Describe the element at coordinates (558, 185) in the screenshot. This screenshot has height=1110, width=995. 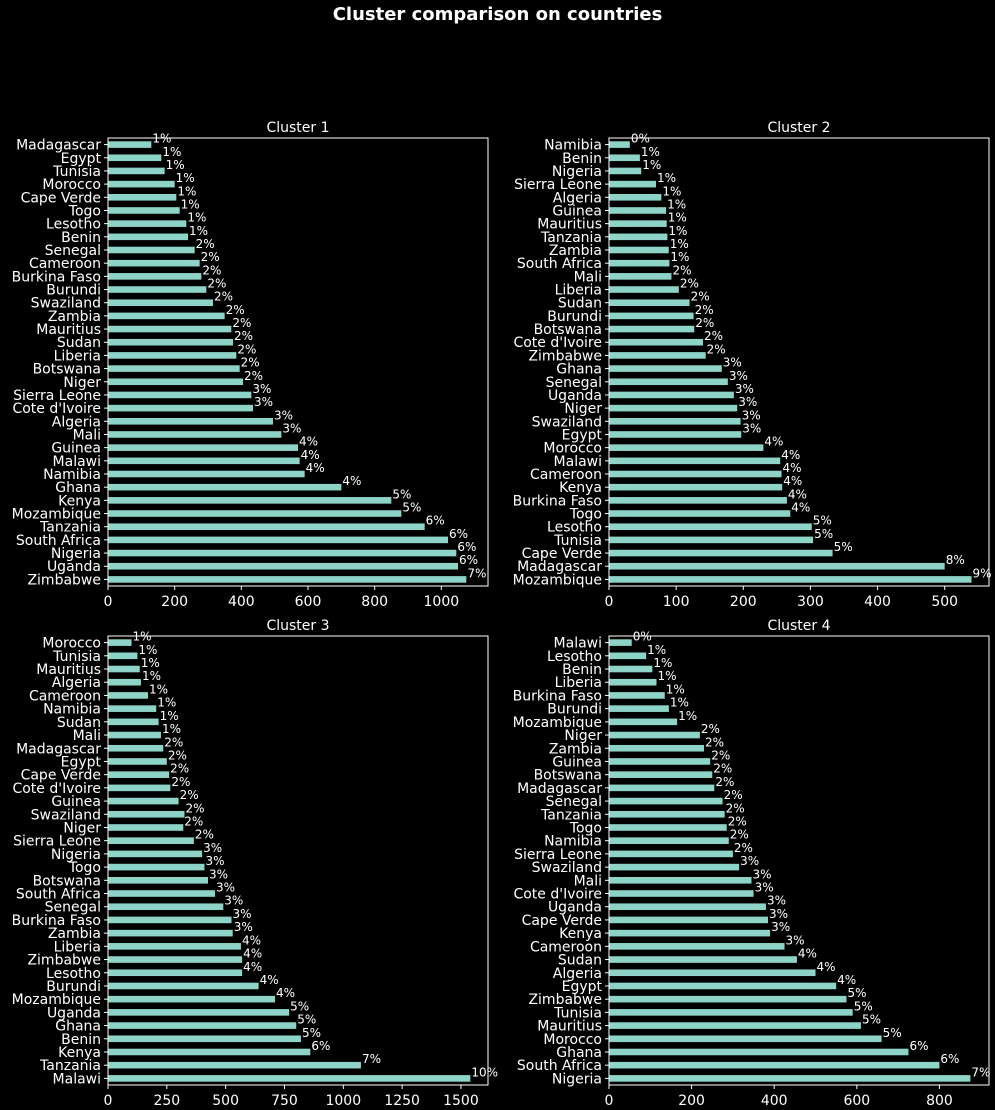
I see `y-tick-label: Sierra Leone` at that location.